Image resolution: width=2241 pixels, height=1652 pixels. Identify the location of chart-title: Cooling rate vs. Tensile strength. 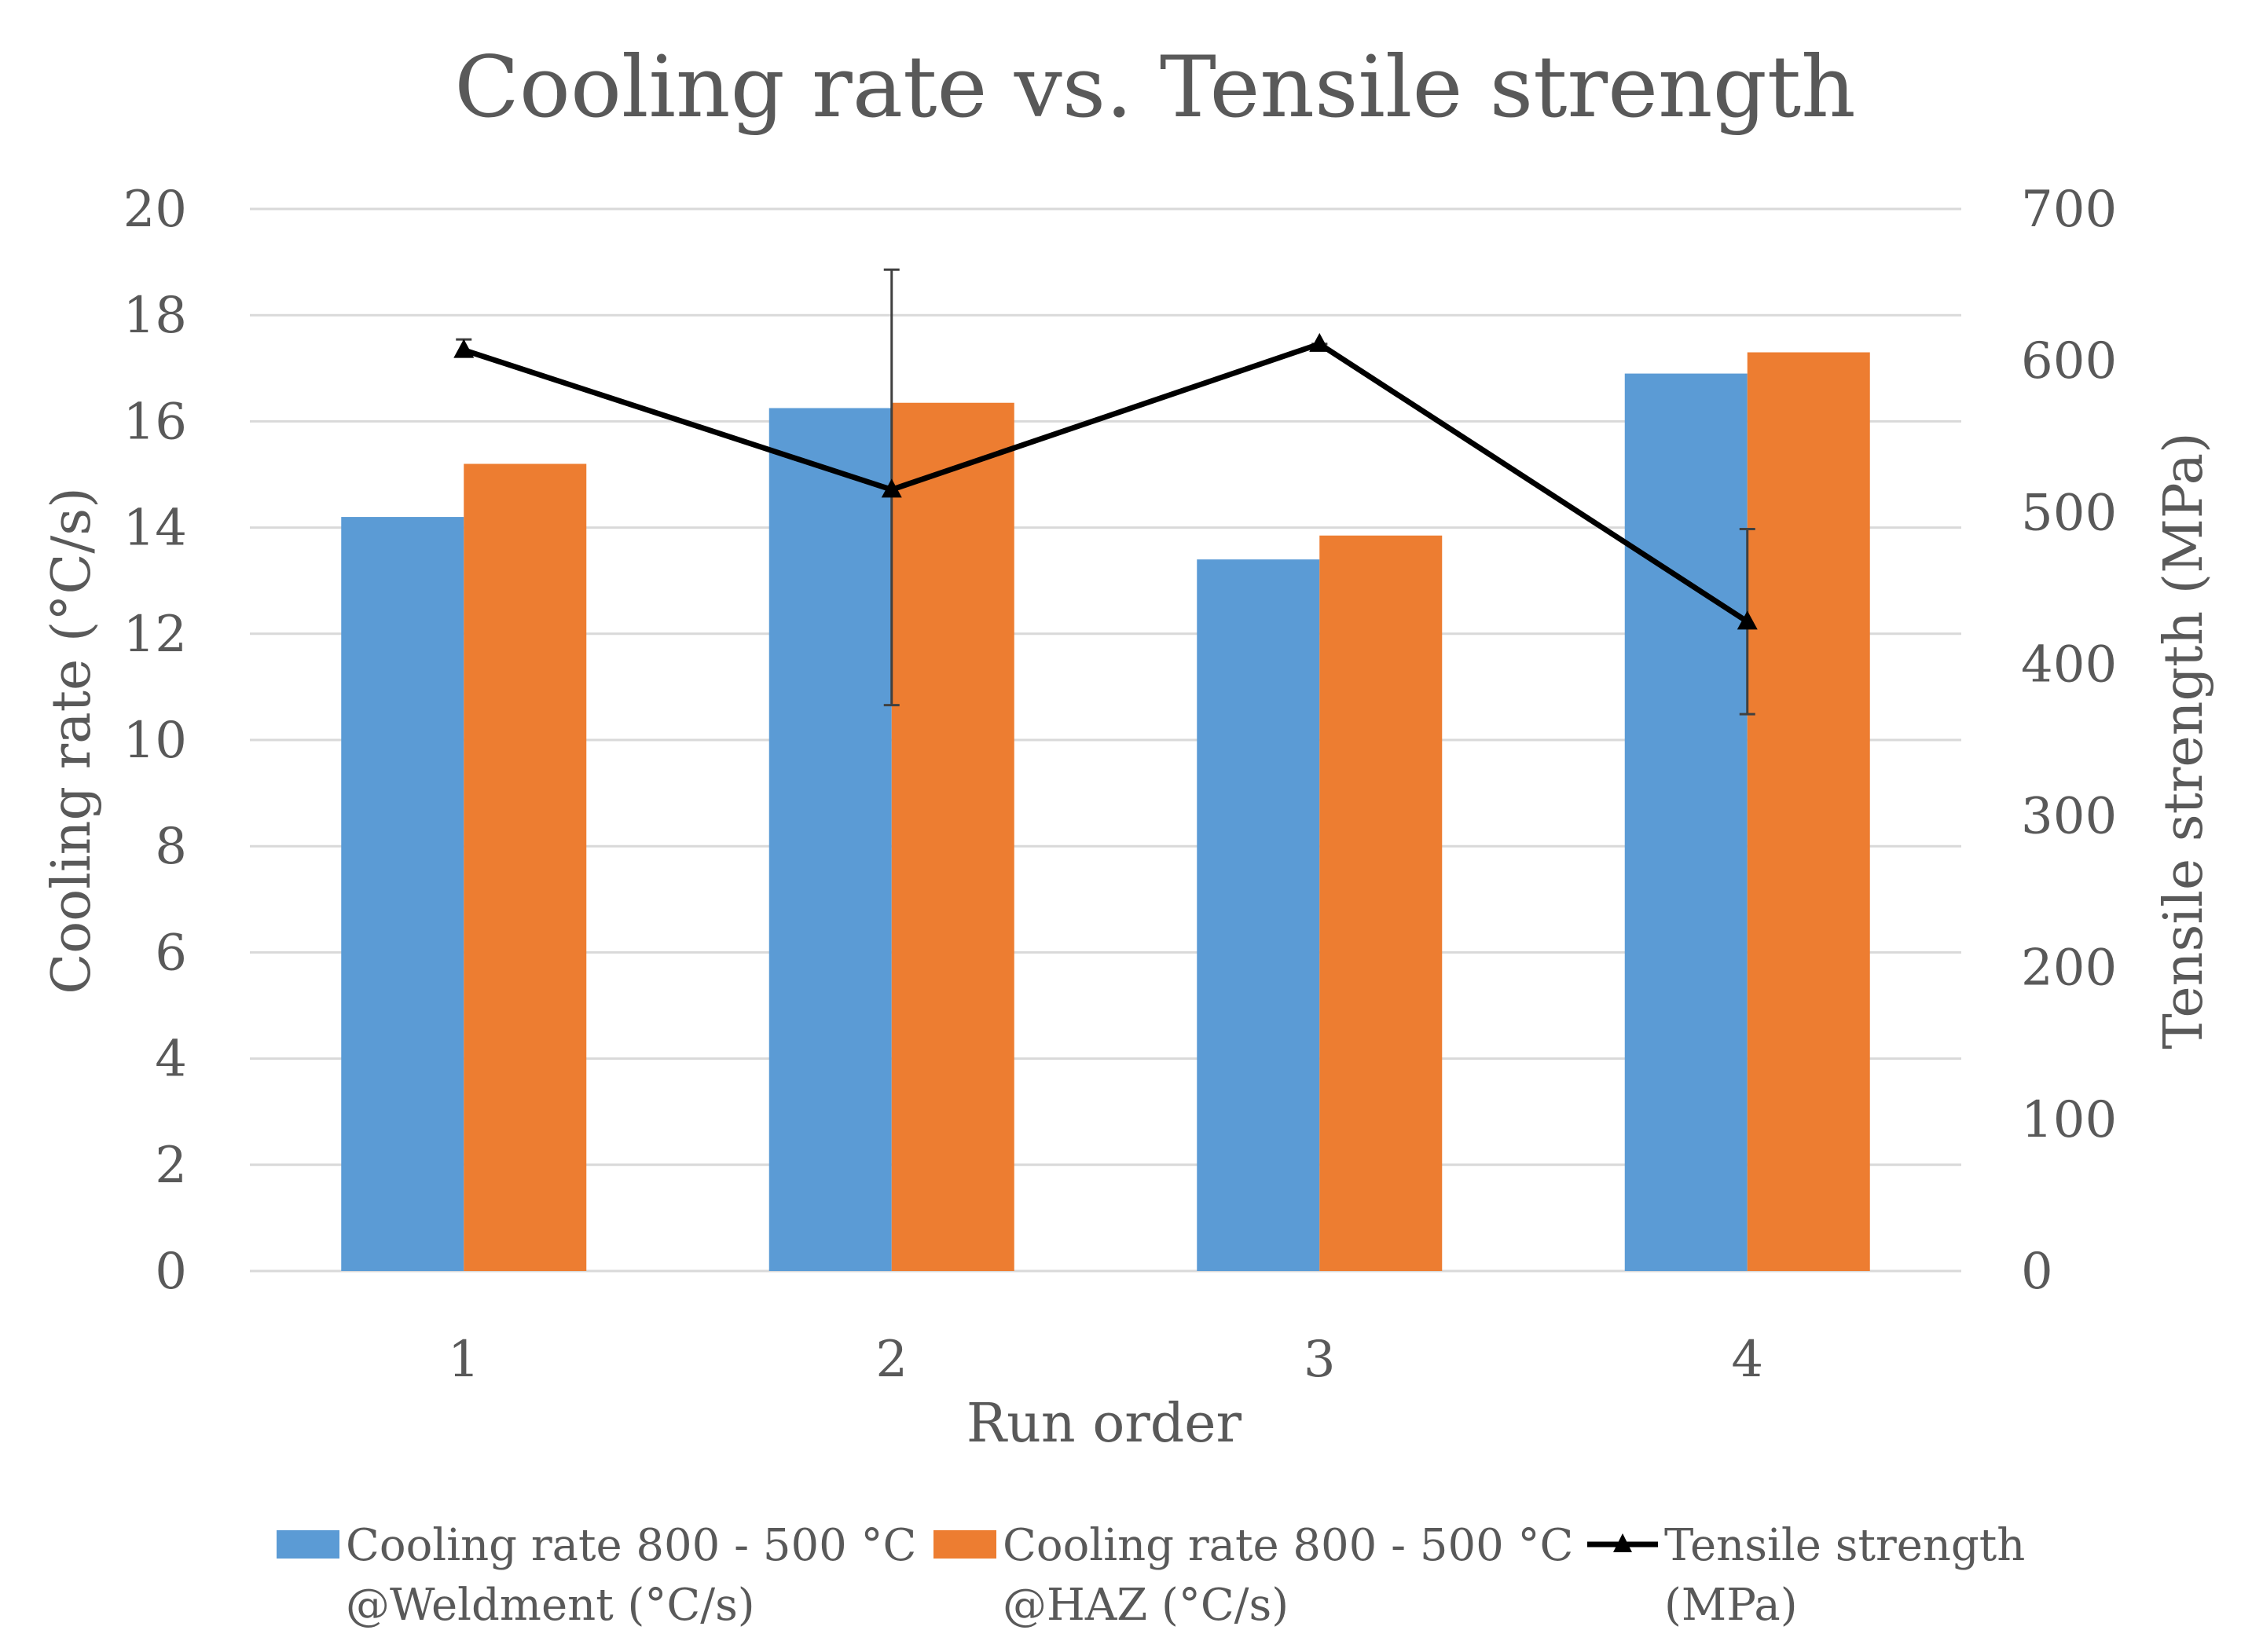
(1154, 87).